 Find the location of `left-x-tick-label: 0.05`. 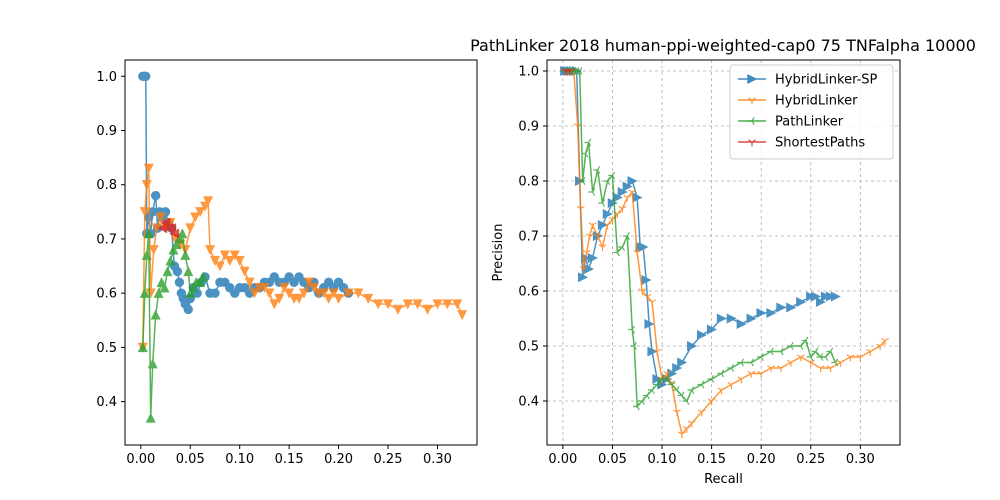

left-x-tick-label: 0.05 is located at coordinates (190, 459).